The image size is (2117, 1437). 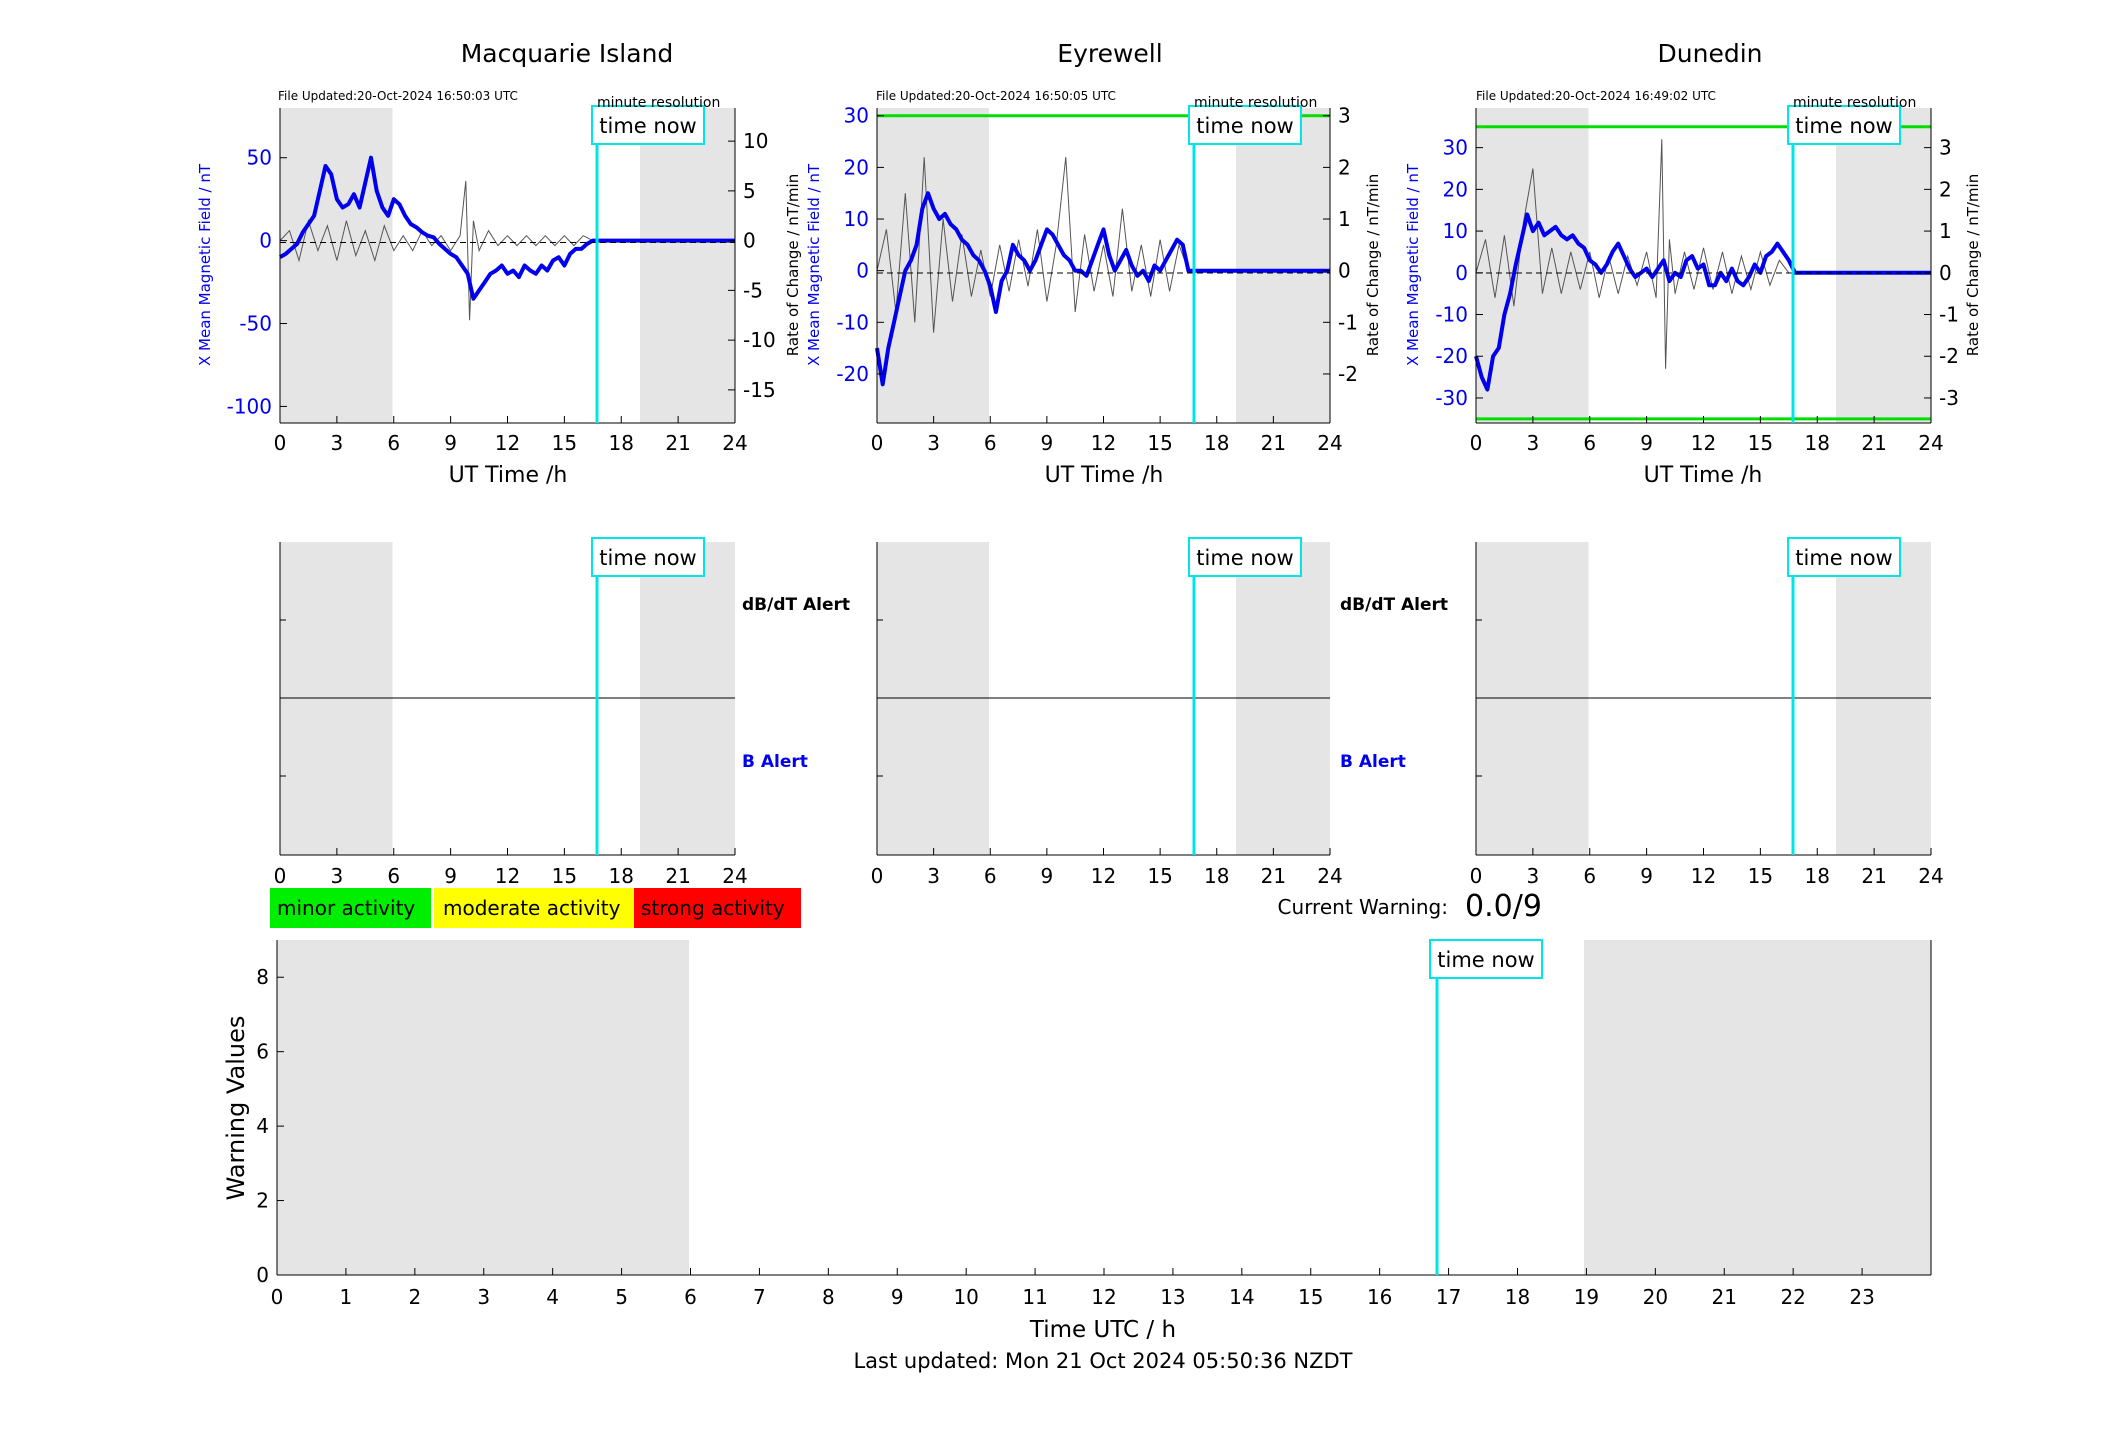 I want to click on y2-tick-label: 5, so click(x=749, y=191).